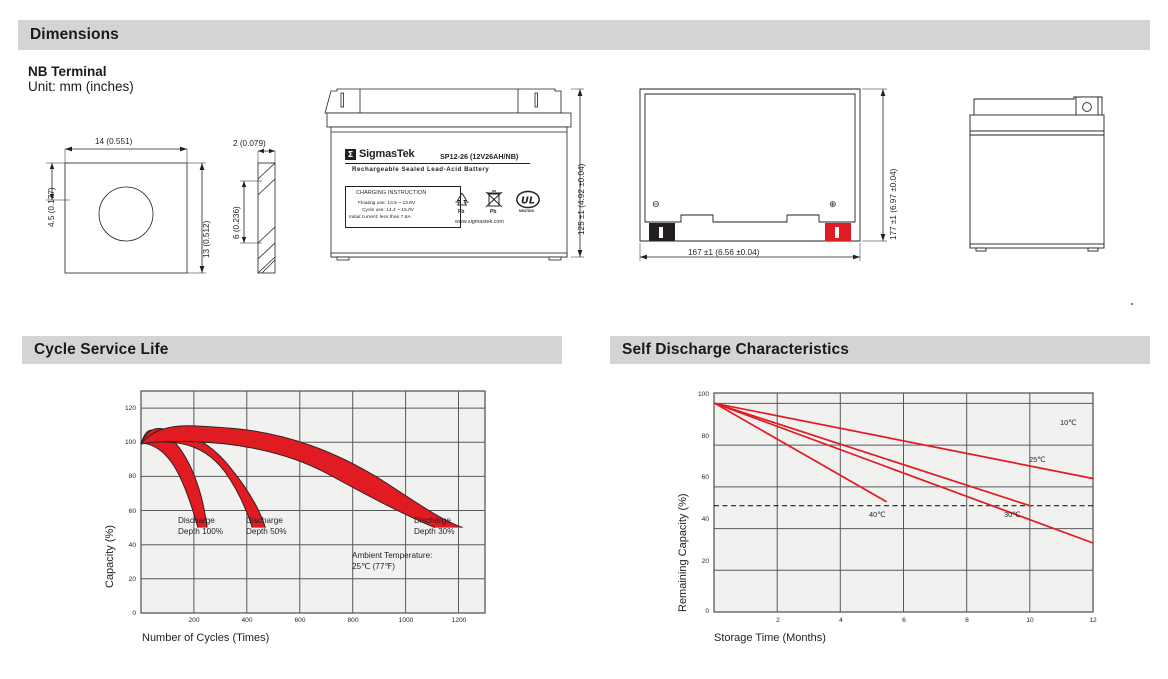  I want to click on sd-ytick-80: 80, so click(705, 436).